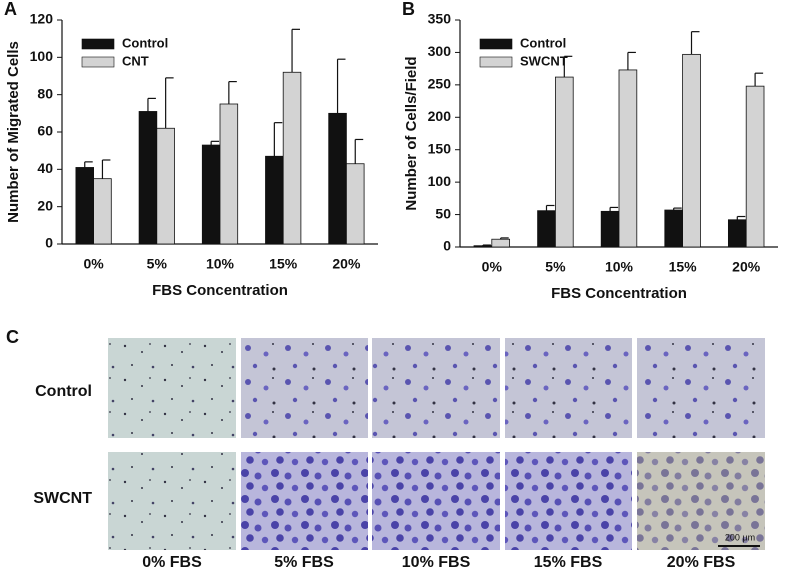 The width and height of the screenshot is (800, 578). I want to click on column-label: 10% FBS, so click(436, 562).